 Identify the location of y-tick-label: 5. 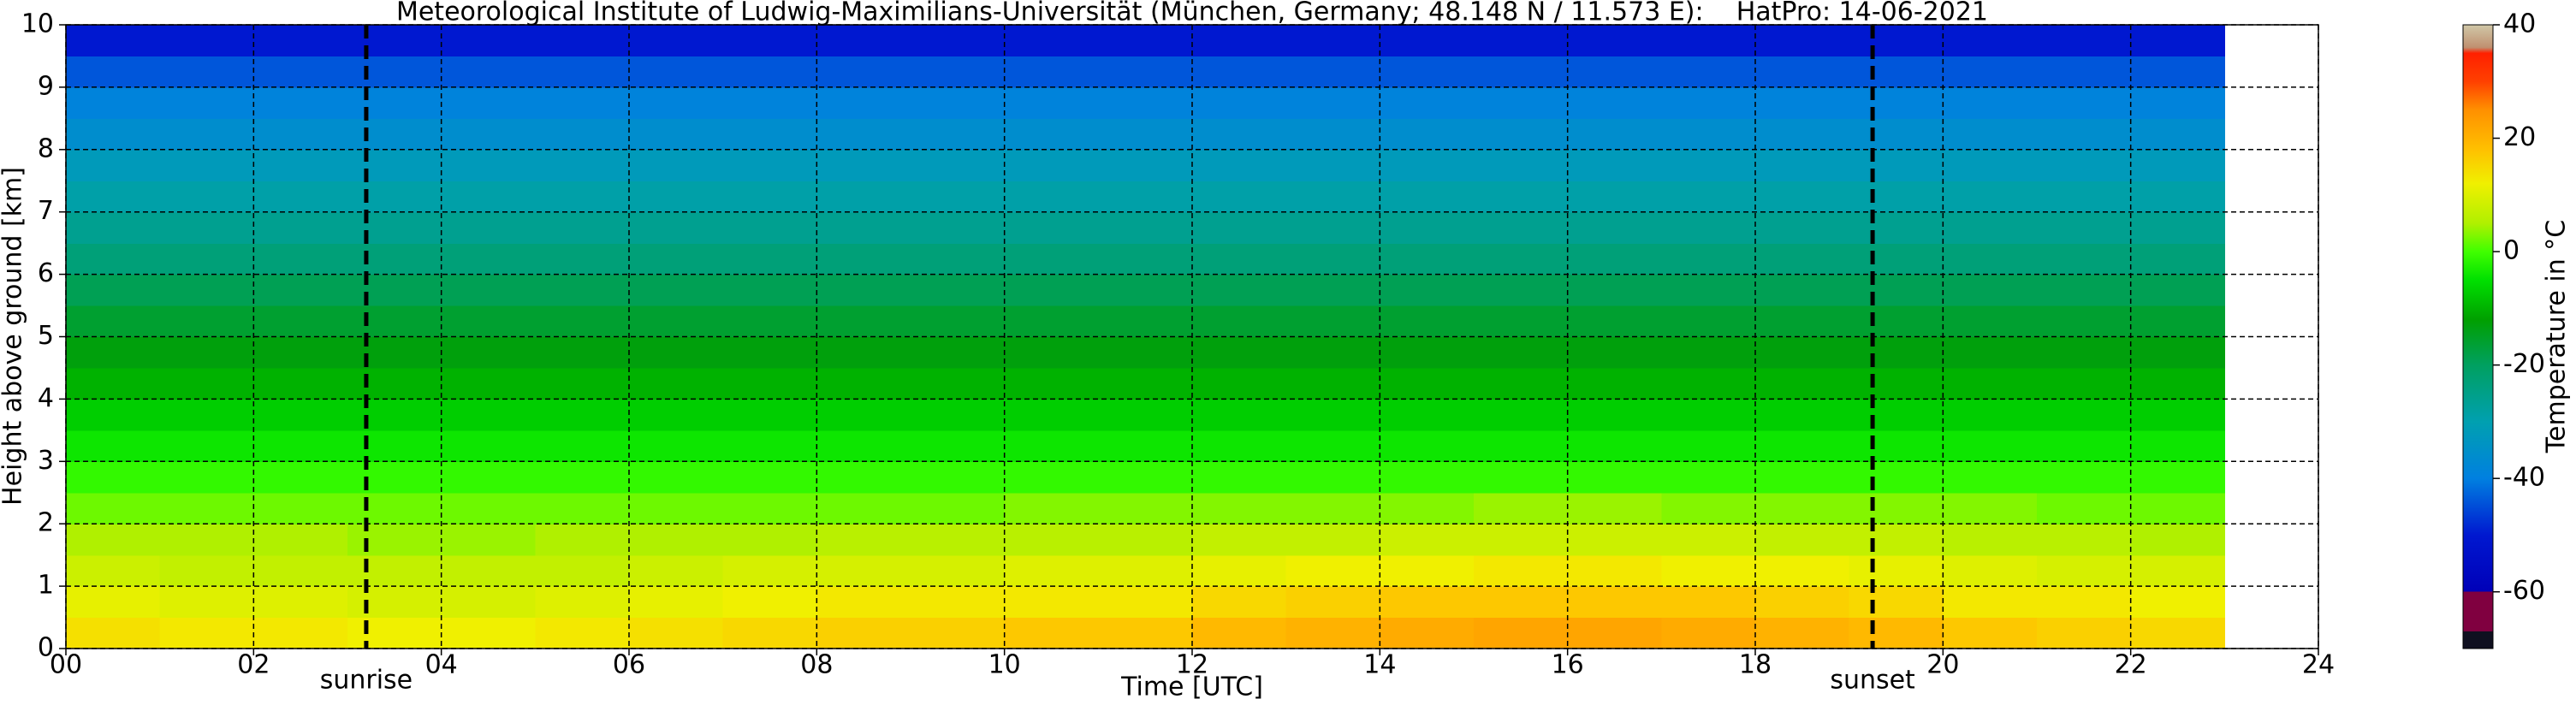
(46, 336).